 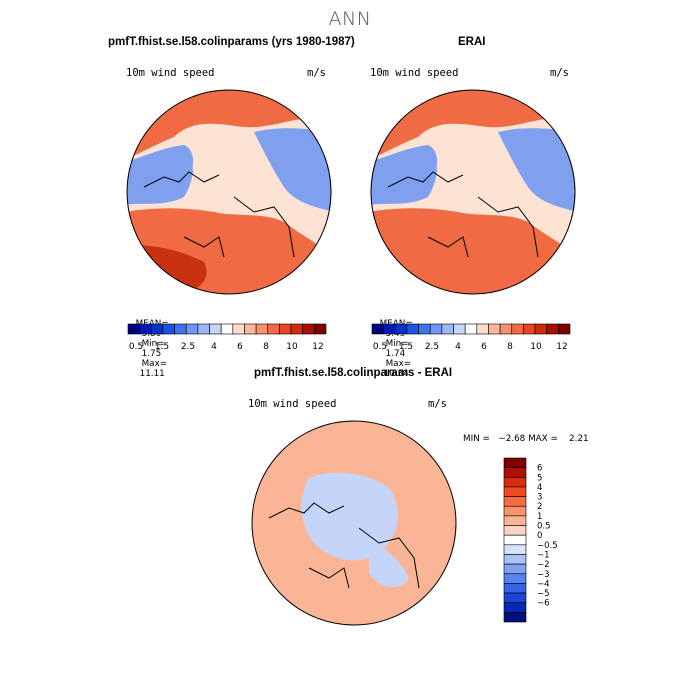 I want to click on panel-1-units: m/s, so click(x=316, y=73).